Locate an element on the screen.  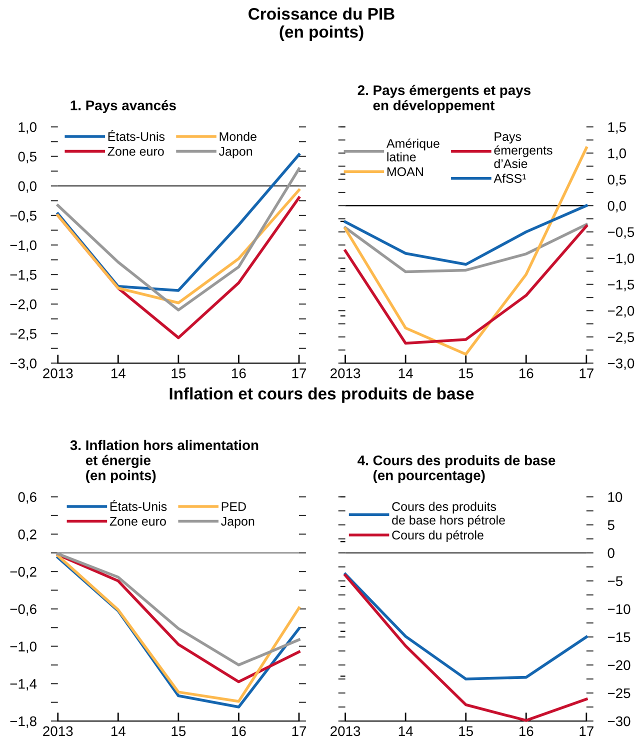
legend-label: Cours du pétrole is located at coordinates (438, 536).